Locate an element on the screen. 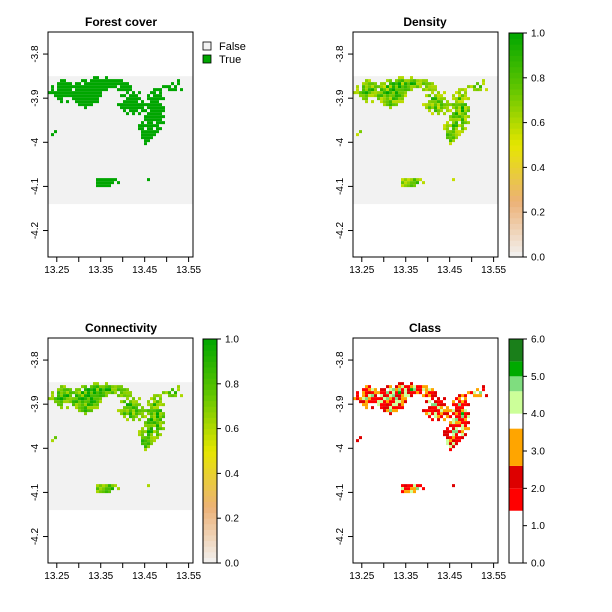 The width and height of the screenshot is (612, 612). x-tick-label: 13.35 is located at coordinates (100, 576).